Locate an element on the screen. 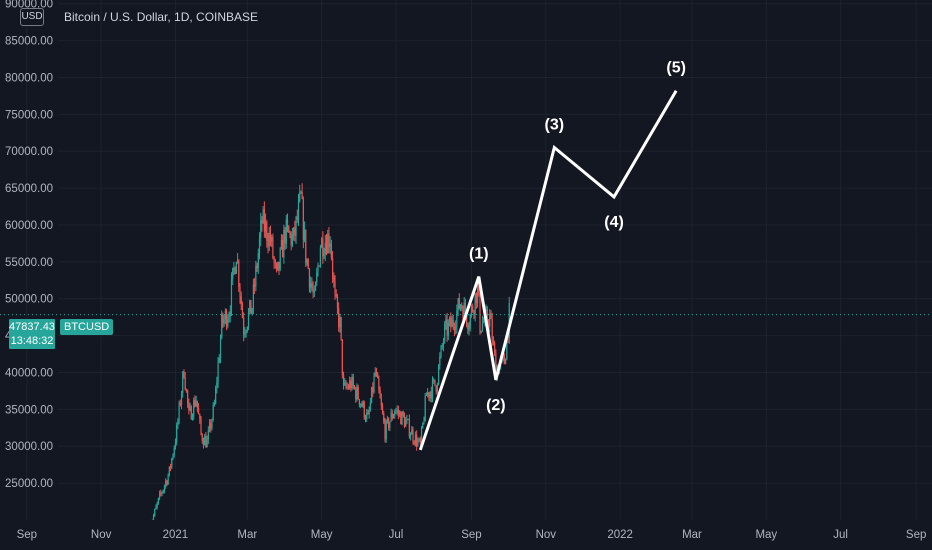 The image size is (932, 550). time-tick-label: 2022 is located at coordinates (620, 535).